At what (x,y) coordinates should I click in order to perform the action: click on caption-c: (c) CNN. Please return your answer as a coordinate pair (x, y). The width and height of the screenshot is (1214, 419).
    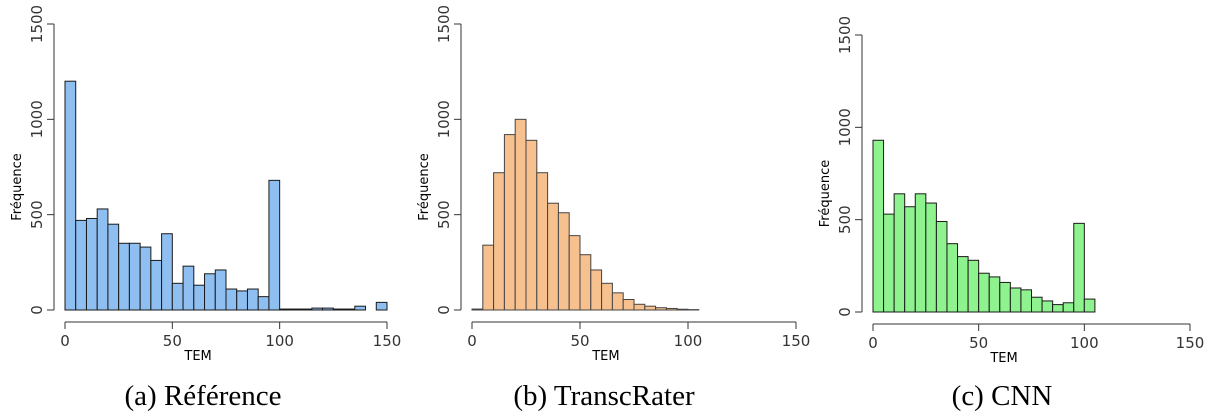
    Looking at the image, I should click on (1002, 396).